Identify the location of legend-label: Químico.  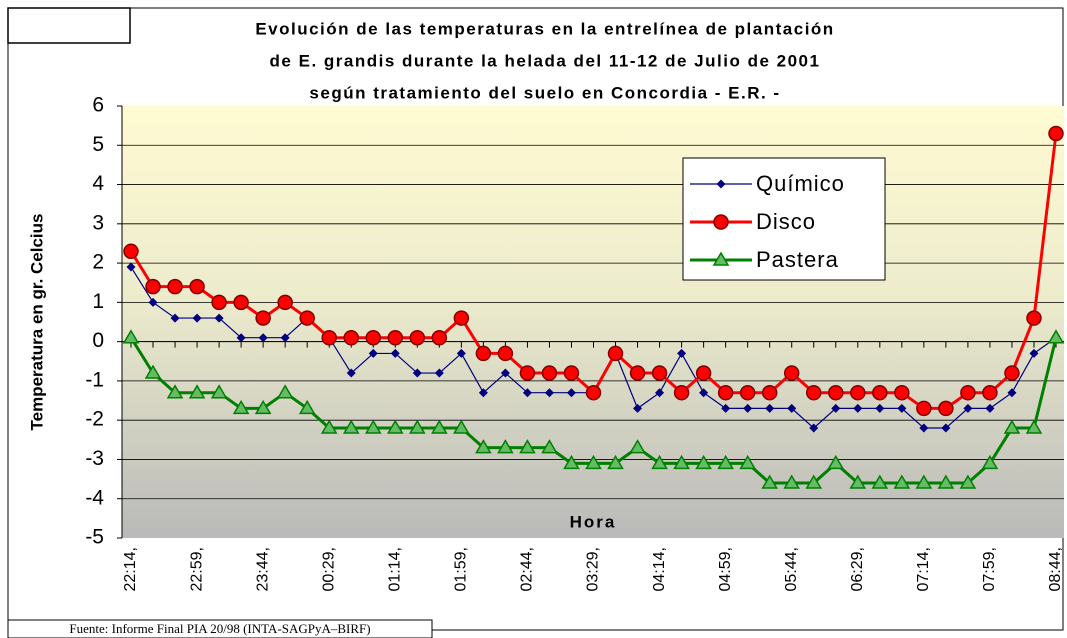
(800, 183).